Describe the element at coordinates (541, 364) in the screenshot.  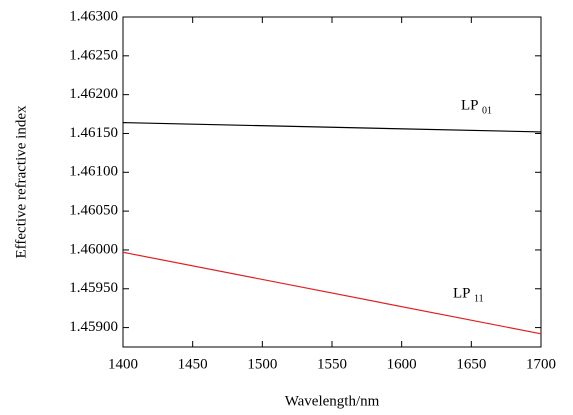
I see `x-tick-label: 1700` at that location.